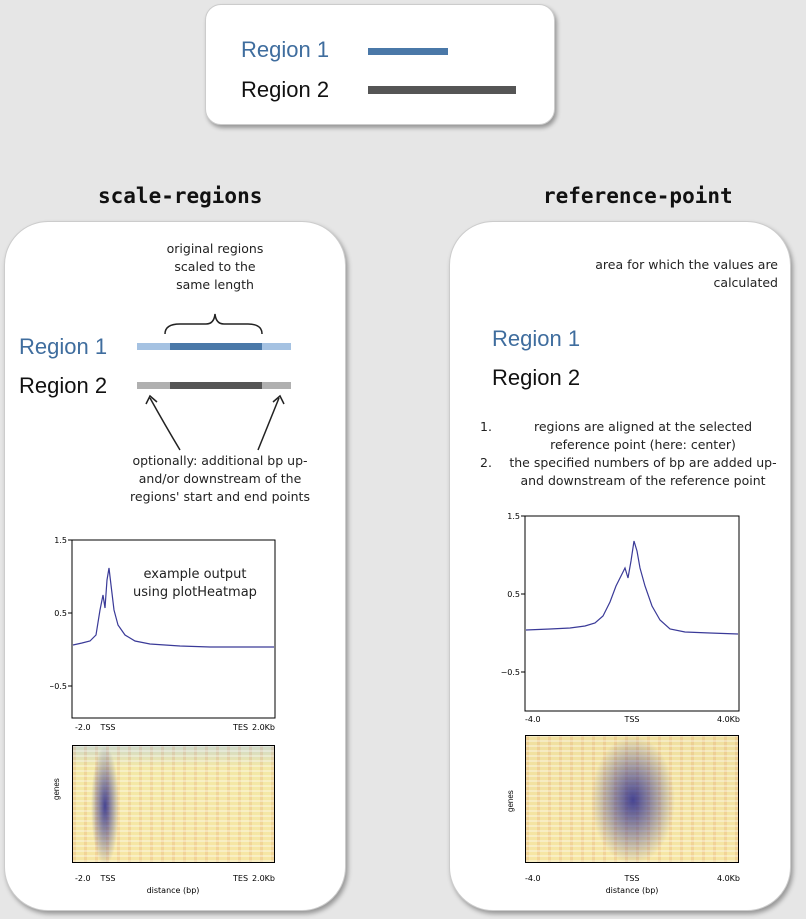 This screenshot has height=919, width=806. Describe the element at coordinates (263, 878) in the screenshot. I see `scale-heatmap-xtick: 2.0Kb` at that location.